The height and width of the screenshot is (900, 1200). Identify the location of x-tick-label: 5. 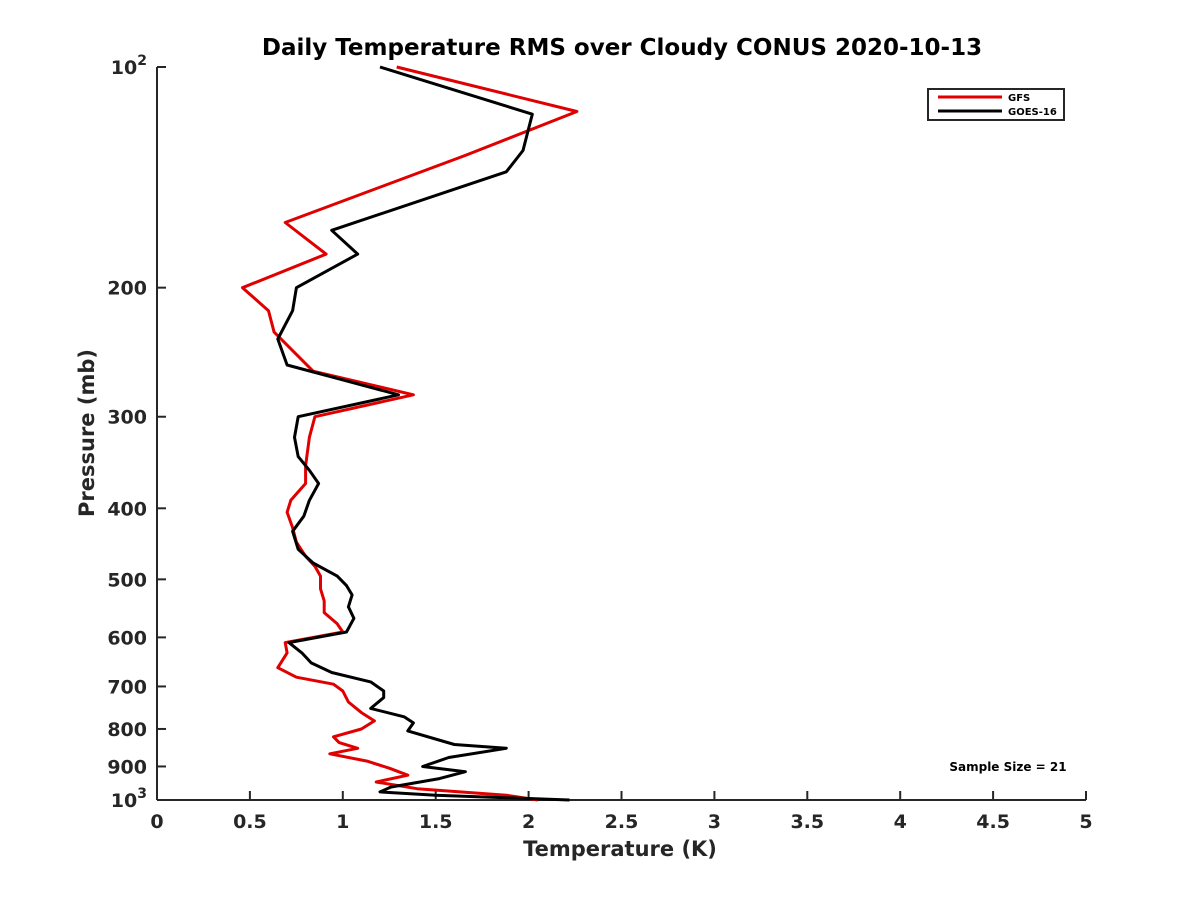
(1085, 822).